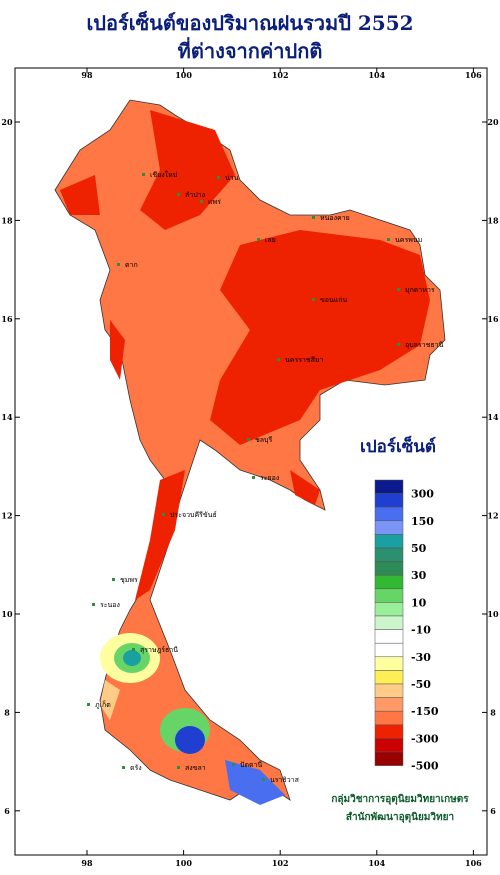 The width and height of the screenshot is (500, 875). Describe the element at coordinates (420, 290) in the screenshot. I see `place-label: มุกดาหาร` at that location.